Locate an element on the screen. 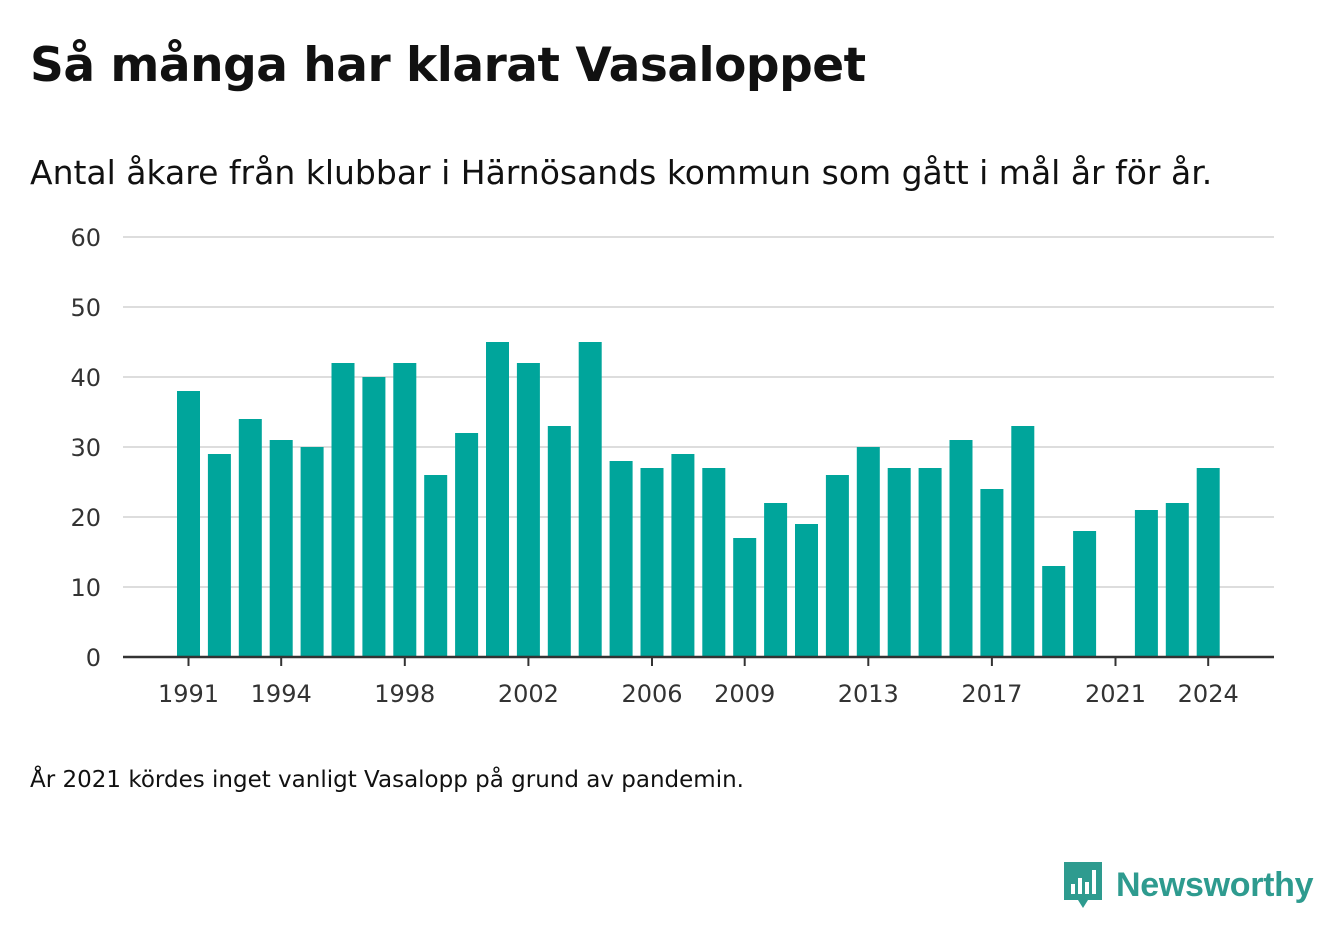 The height and width of the screenshot is (940, 1340). x-tick-label: 2013 is located at coordinates (868, 694).